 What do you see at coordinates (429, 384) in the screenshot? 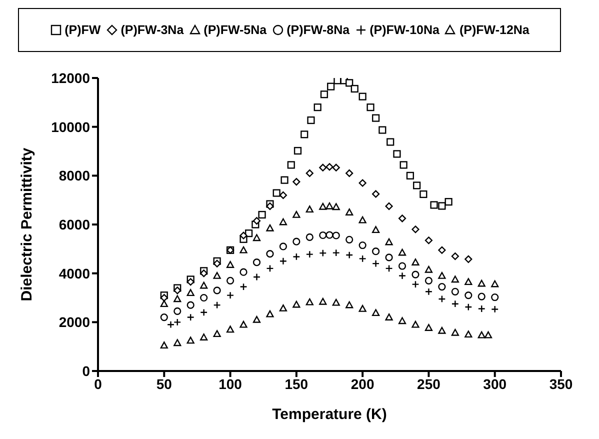
I see `x-tick-label: 250` at bounding box center [429, 384].